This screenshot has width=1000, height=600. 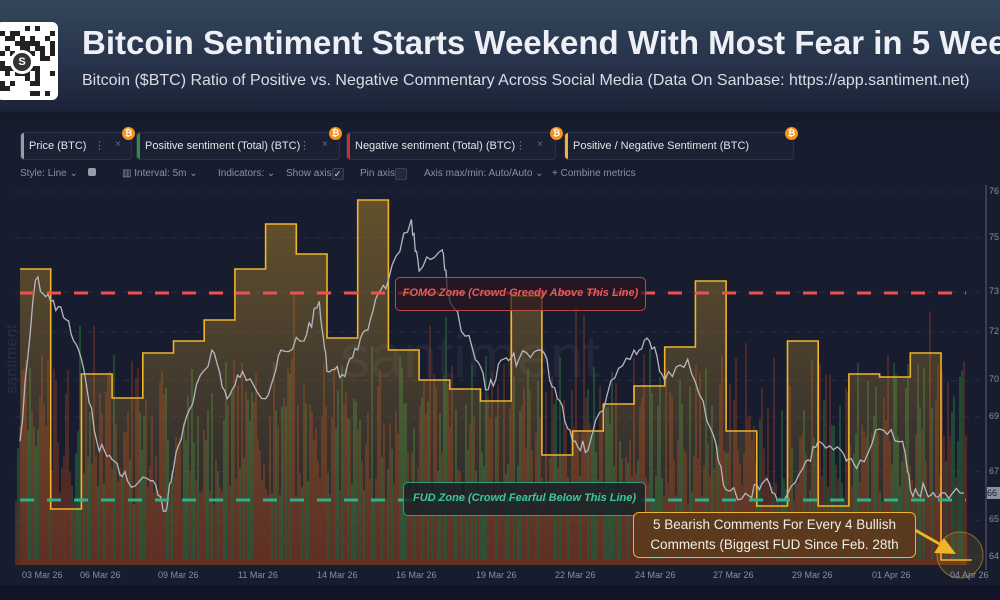 What do you see at coordinates (994, 330) in the screenshot?
I see `y-tick-label: 72` at bounding box center [994, 330].